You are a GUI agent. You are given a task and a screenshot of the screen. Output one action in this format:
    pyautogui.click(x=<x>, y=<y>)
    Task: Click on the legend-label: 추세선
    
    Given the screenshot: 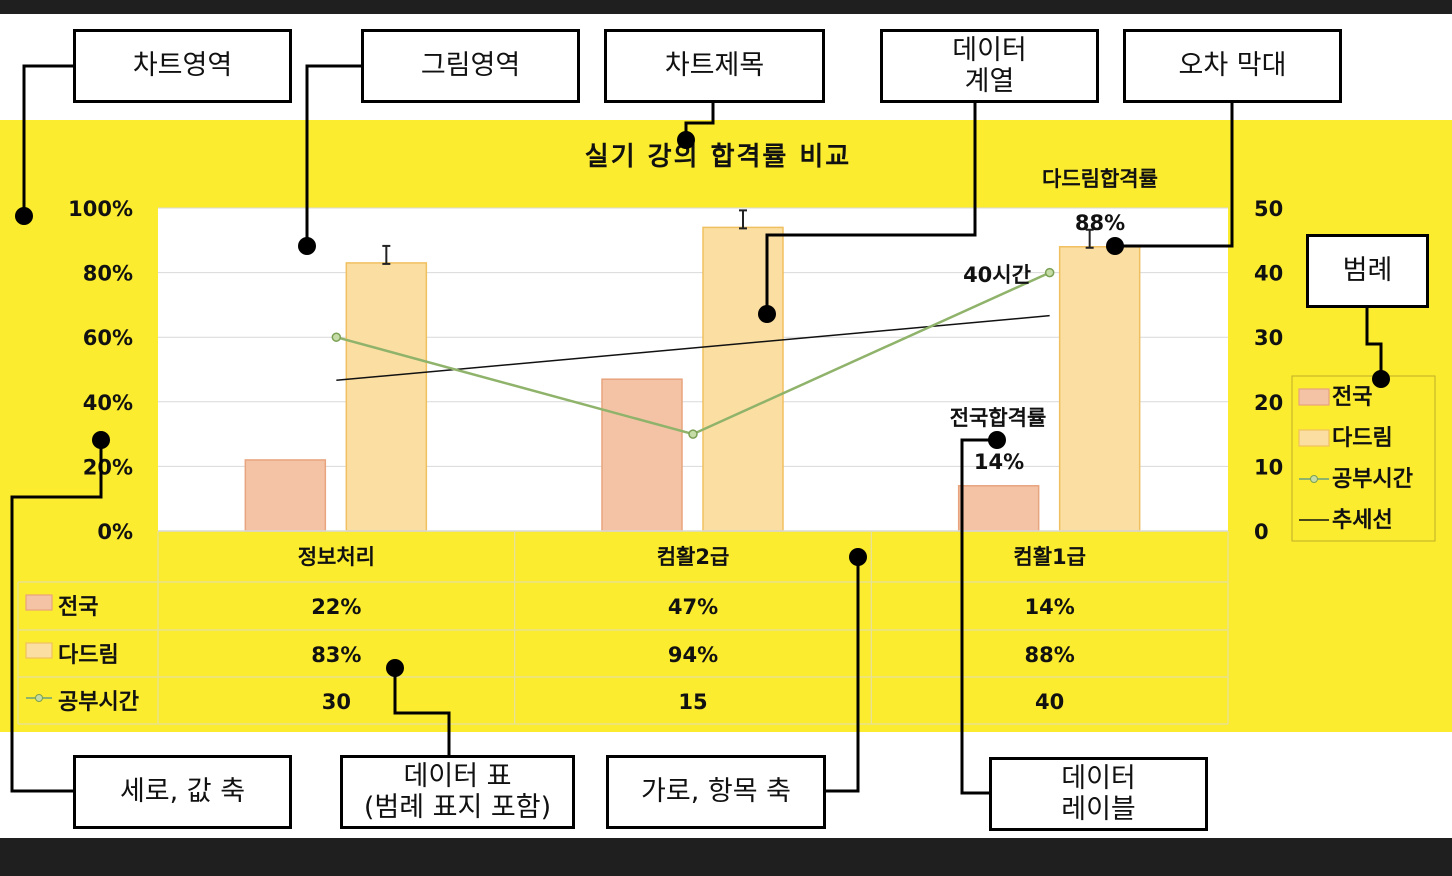 What is the action you would take?
    pyautogui.click(x=1362, y=520)
    